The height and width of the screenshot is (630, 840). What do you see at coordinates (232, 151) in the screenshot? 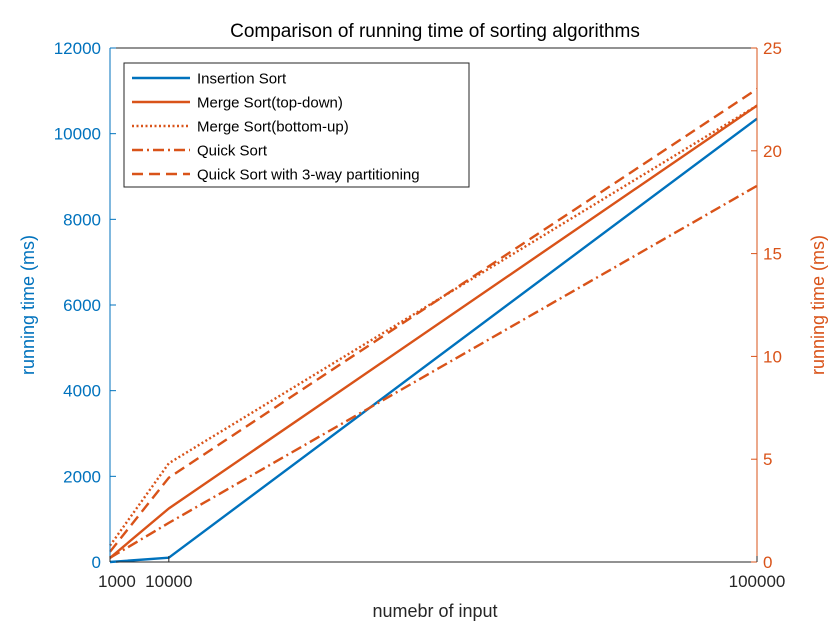
I see `legend-label-3: Quick Sort` at bounding box center [232, 151].